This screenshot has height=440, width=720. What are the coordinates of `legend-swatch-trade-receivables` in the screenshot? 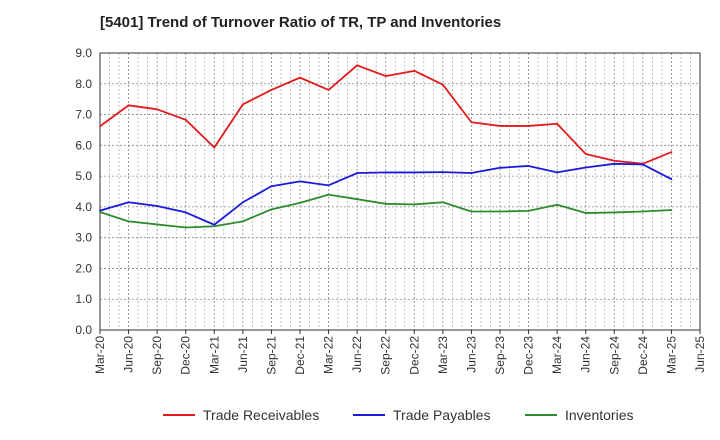 It's located at (179, 415).